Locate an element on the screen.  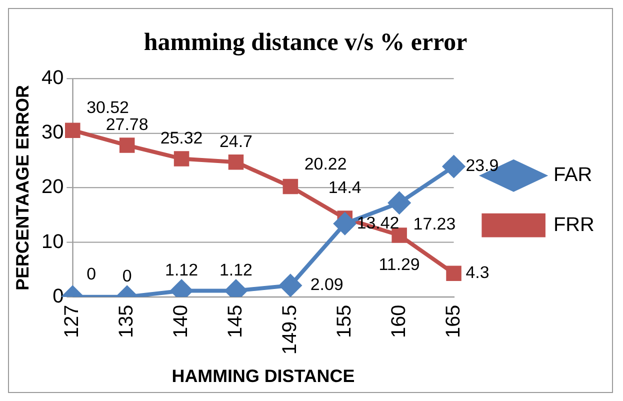
x-tick-label: 145 is located at coordinates (235, 321).